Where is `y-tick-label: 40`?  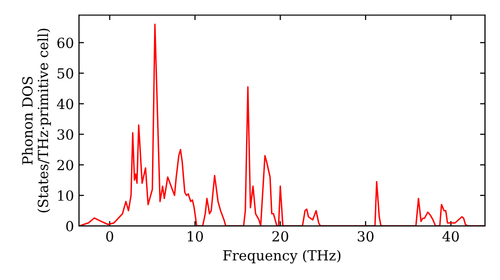
y-tick-label: 40 is located at coordinates (65, 104).